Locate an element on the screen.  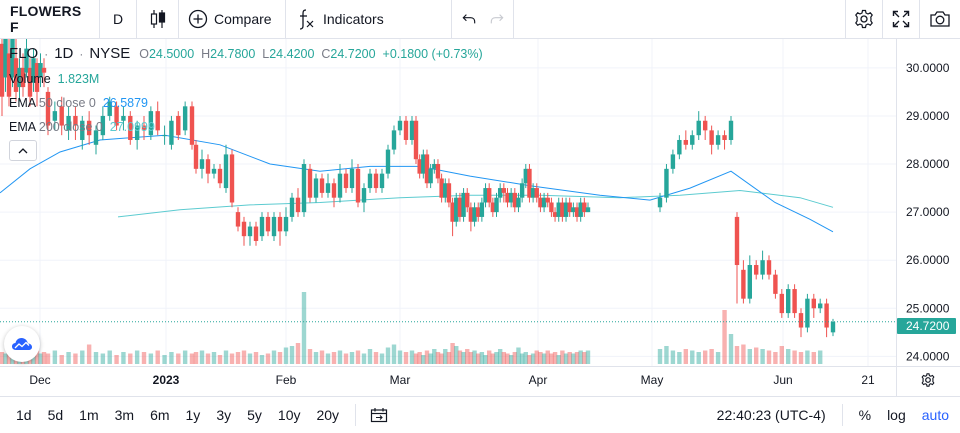
snapshot-button is located at coordinates (940, 19).